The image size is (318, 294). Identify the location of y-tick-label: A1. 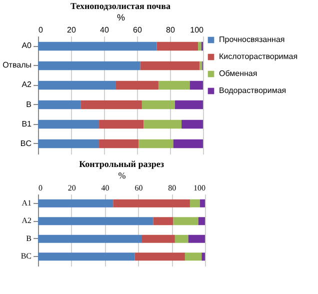
(27, 203).